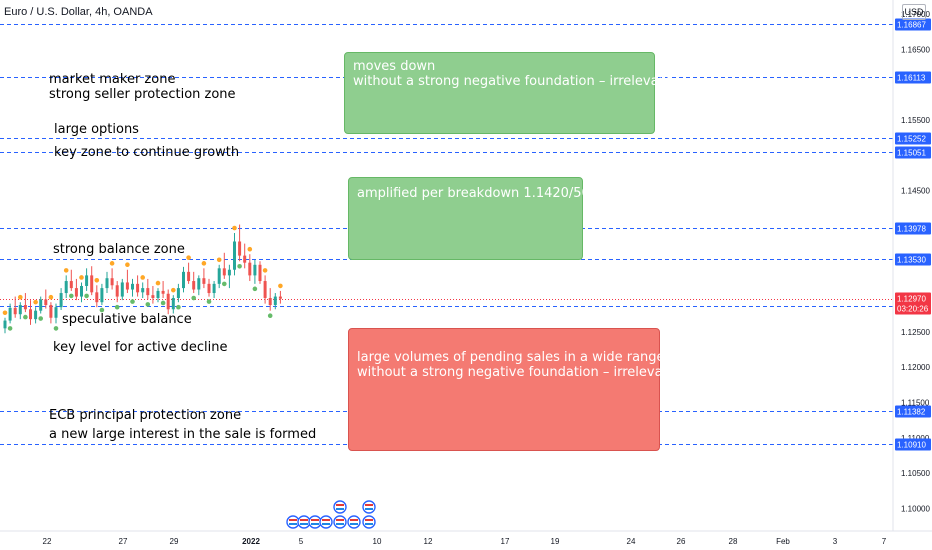 The width and height of the screenshot is (932, 550). Describe the element at coordinates (469, 218) in the screenshot. I see `note-box-amplified: amplified per breakdown 1.1420/50` at that location.